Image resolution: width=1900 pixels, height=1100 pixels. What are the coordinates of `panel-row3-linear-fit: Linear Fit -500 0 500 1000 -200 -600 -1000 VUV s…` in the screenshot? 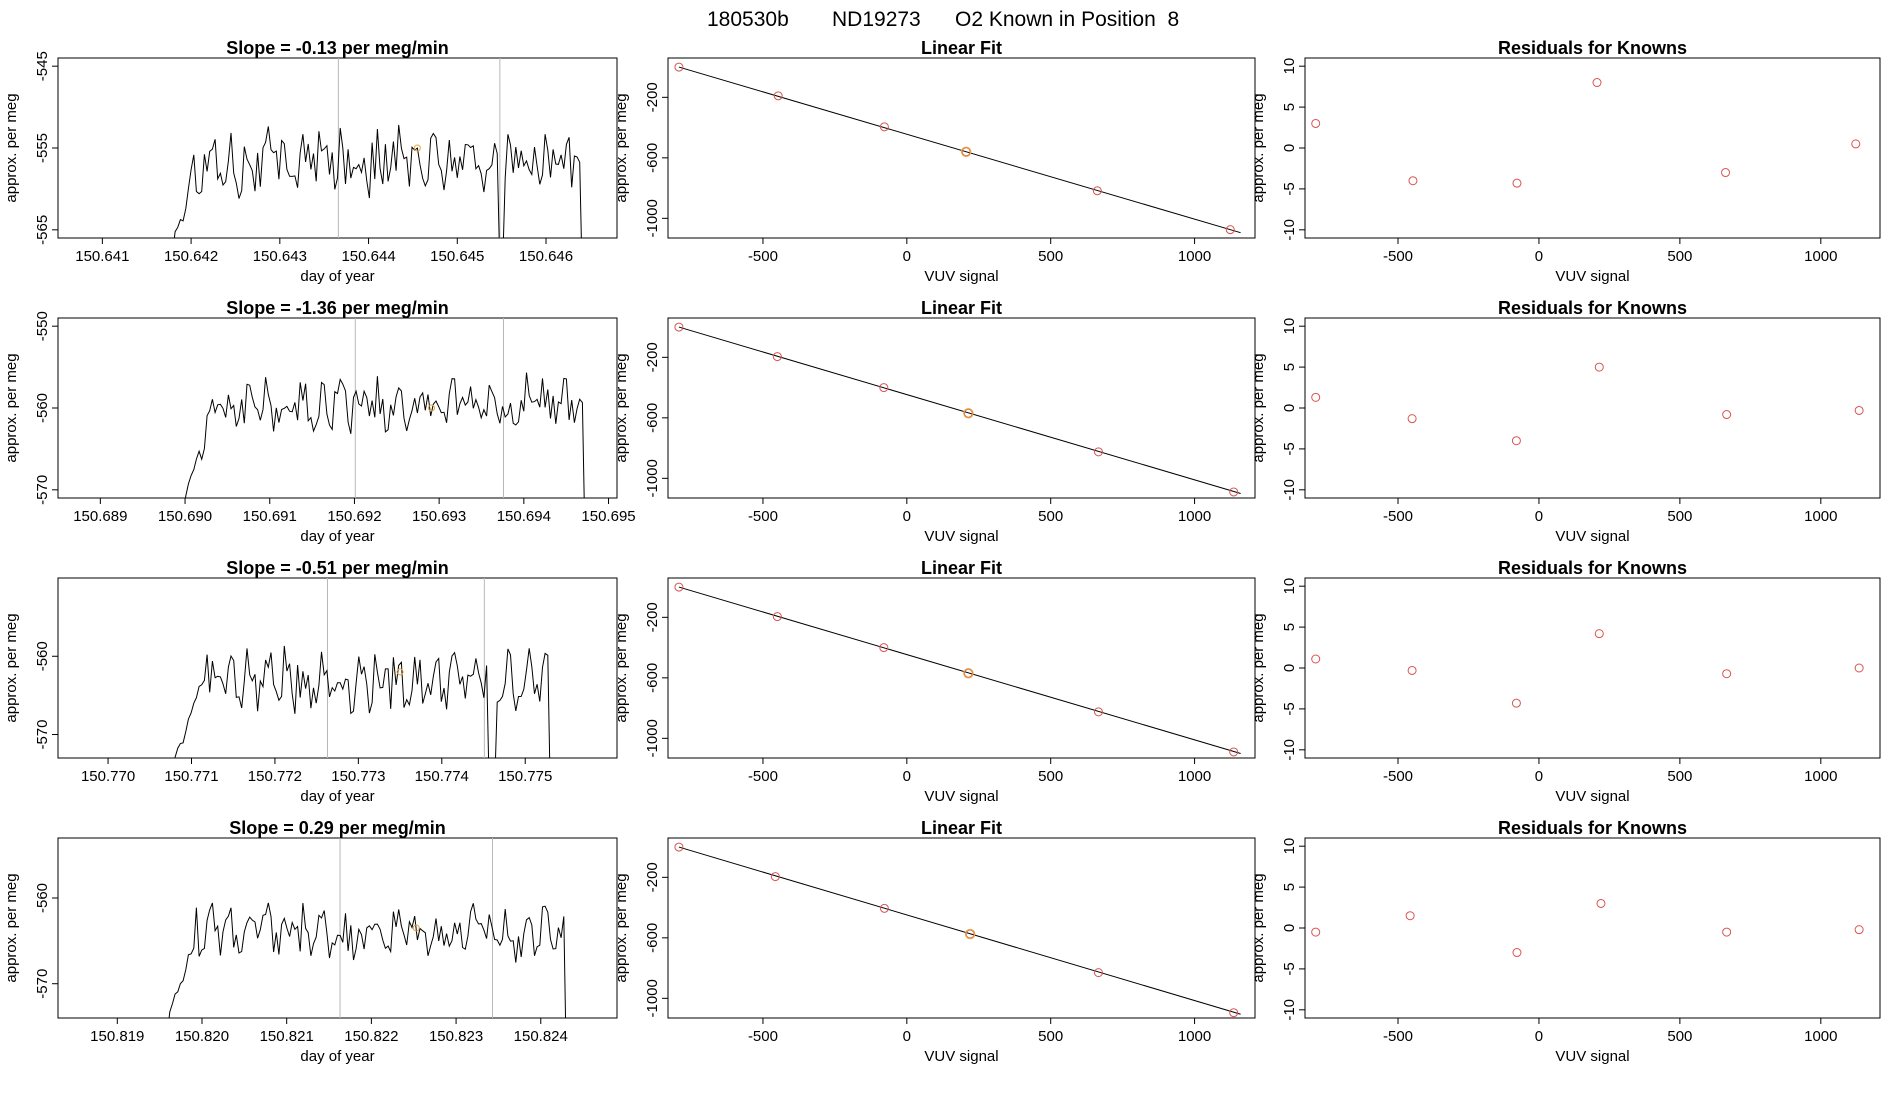 It's located at (934, 681).